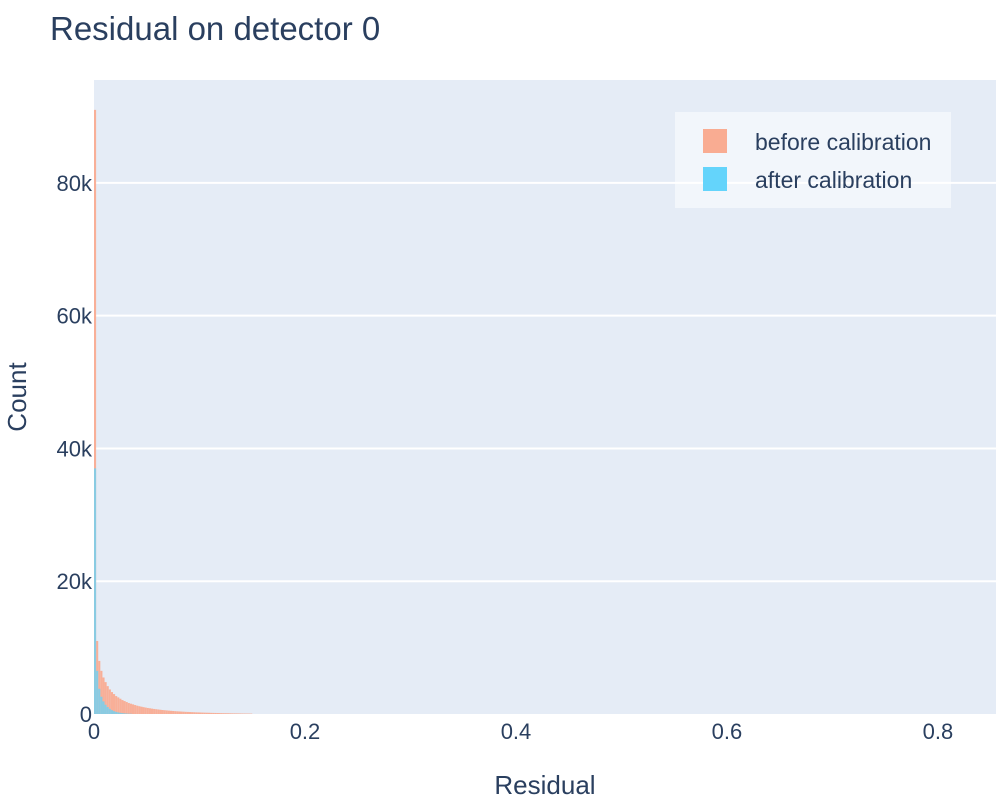  Describe the element at coordinates (75, 448) in the screenshot. I see `y-tick-label: 40k` at that location.